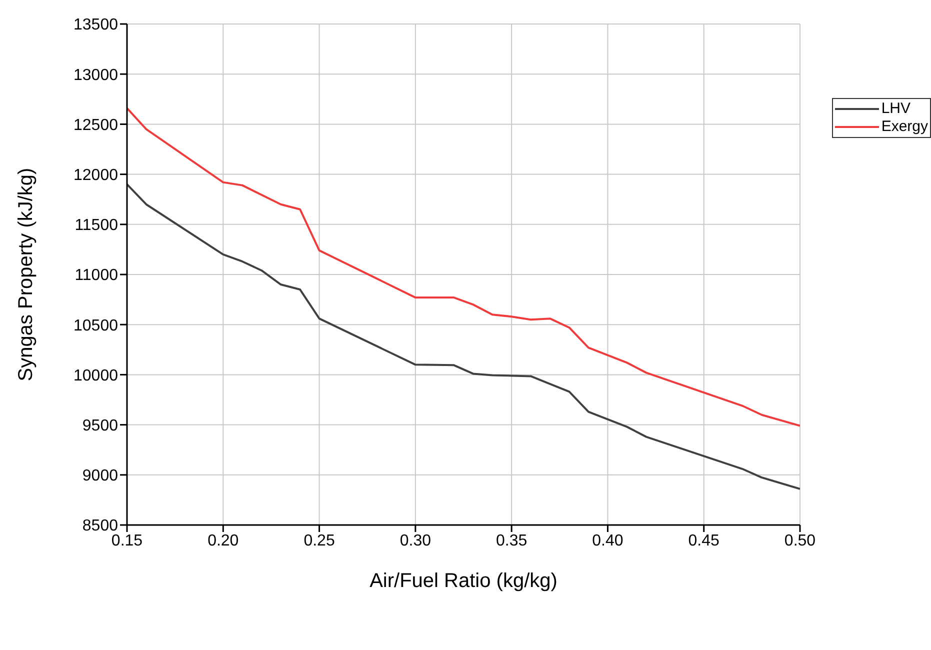  What do you see at coordinates (96, 25) in the screenshot?
I see `y-tick-label: 13500` at bounding box center [96, 25].